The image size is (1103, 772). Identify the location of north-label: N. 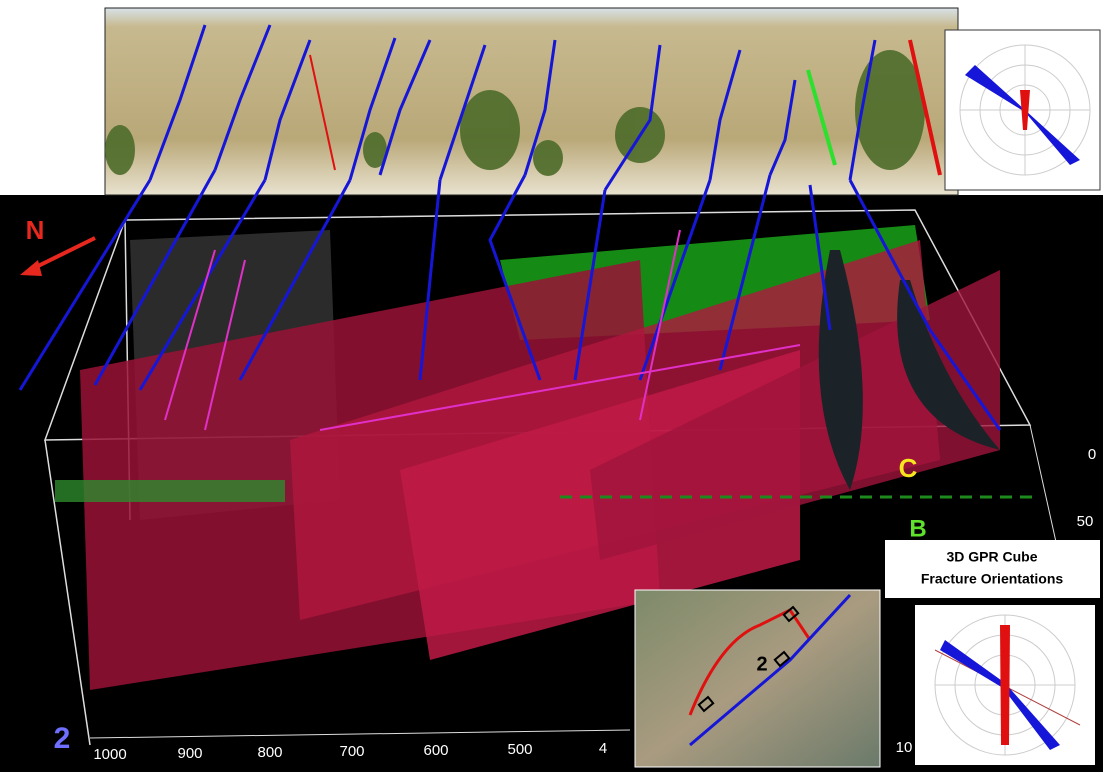
(35, 230).